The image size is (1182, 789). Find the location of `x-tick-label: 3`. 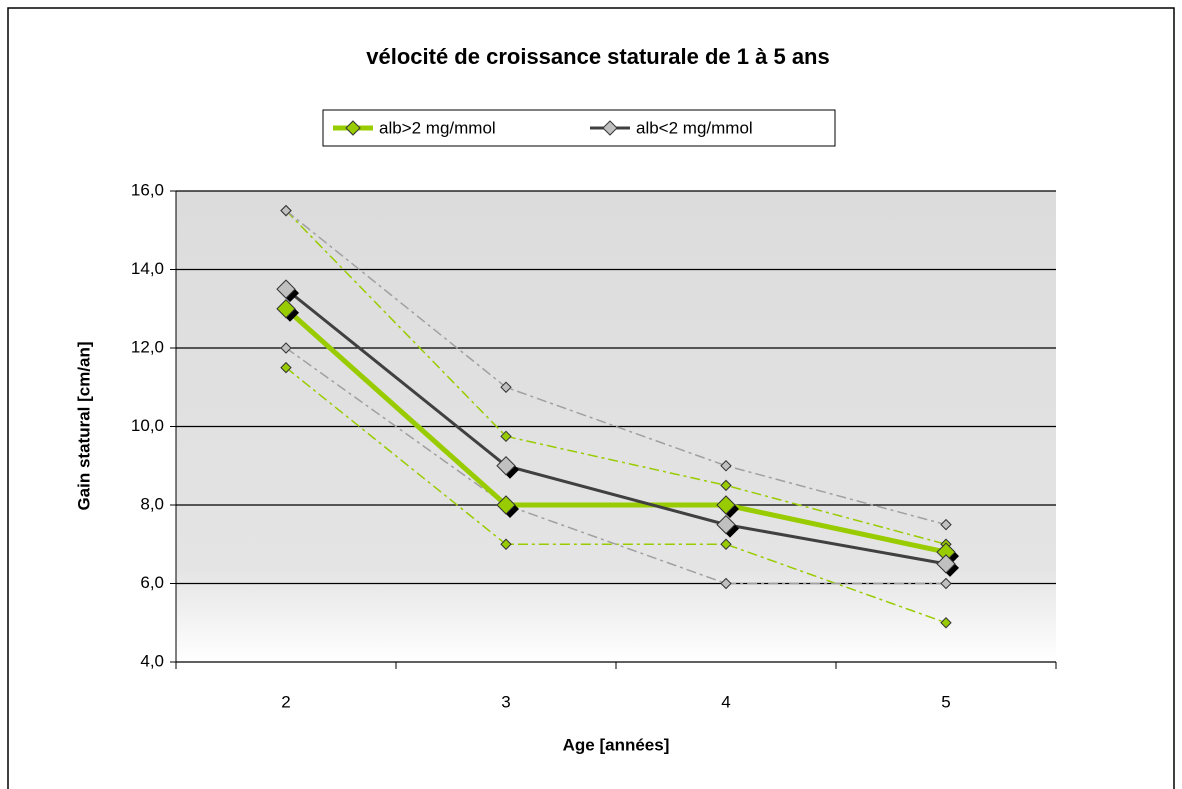

x-tick-label: 3 is located at coordinates (505, 701).